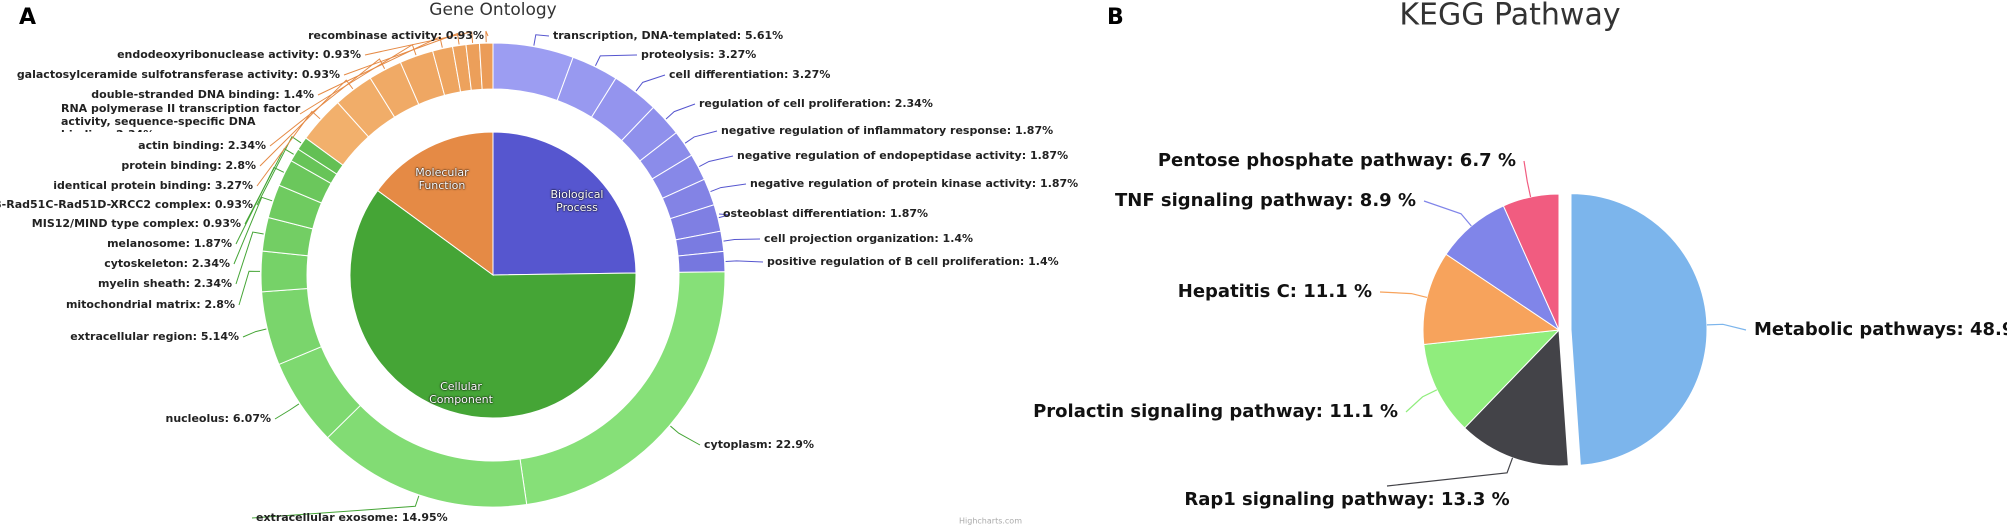 This screenshot has height=526, width=2007. Describe the element at coordinates (492, 10) in the screenshot. I see `chart-title: Gene Ontology` at that location.